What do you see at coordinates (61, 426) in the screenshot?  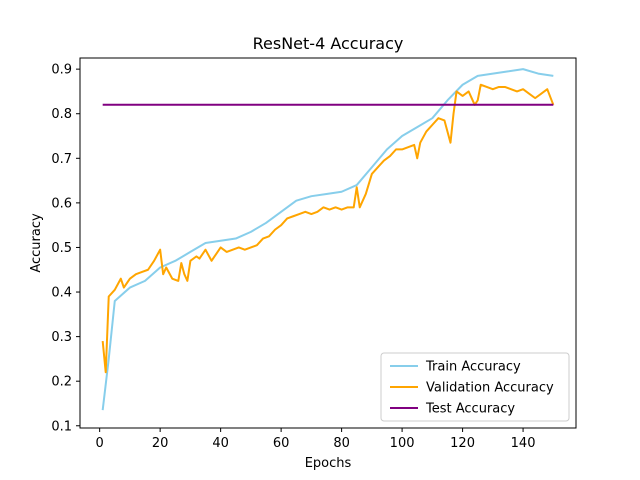 I see `y-tick-label: 0.1` at bounding box center [61, 426].